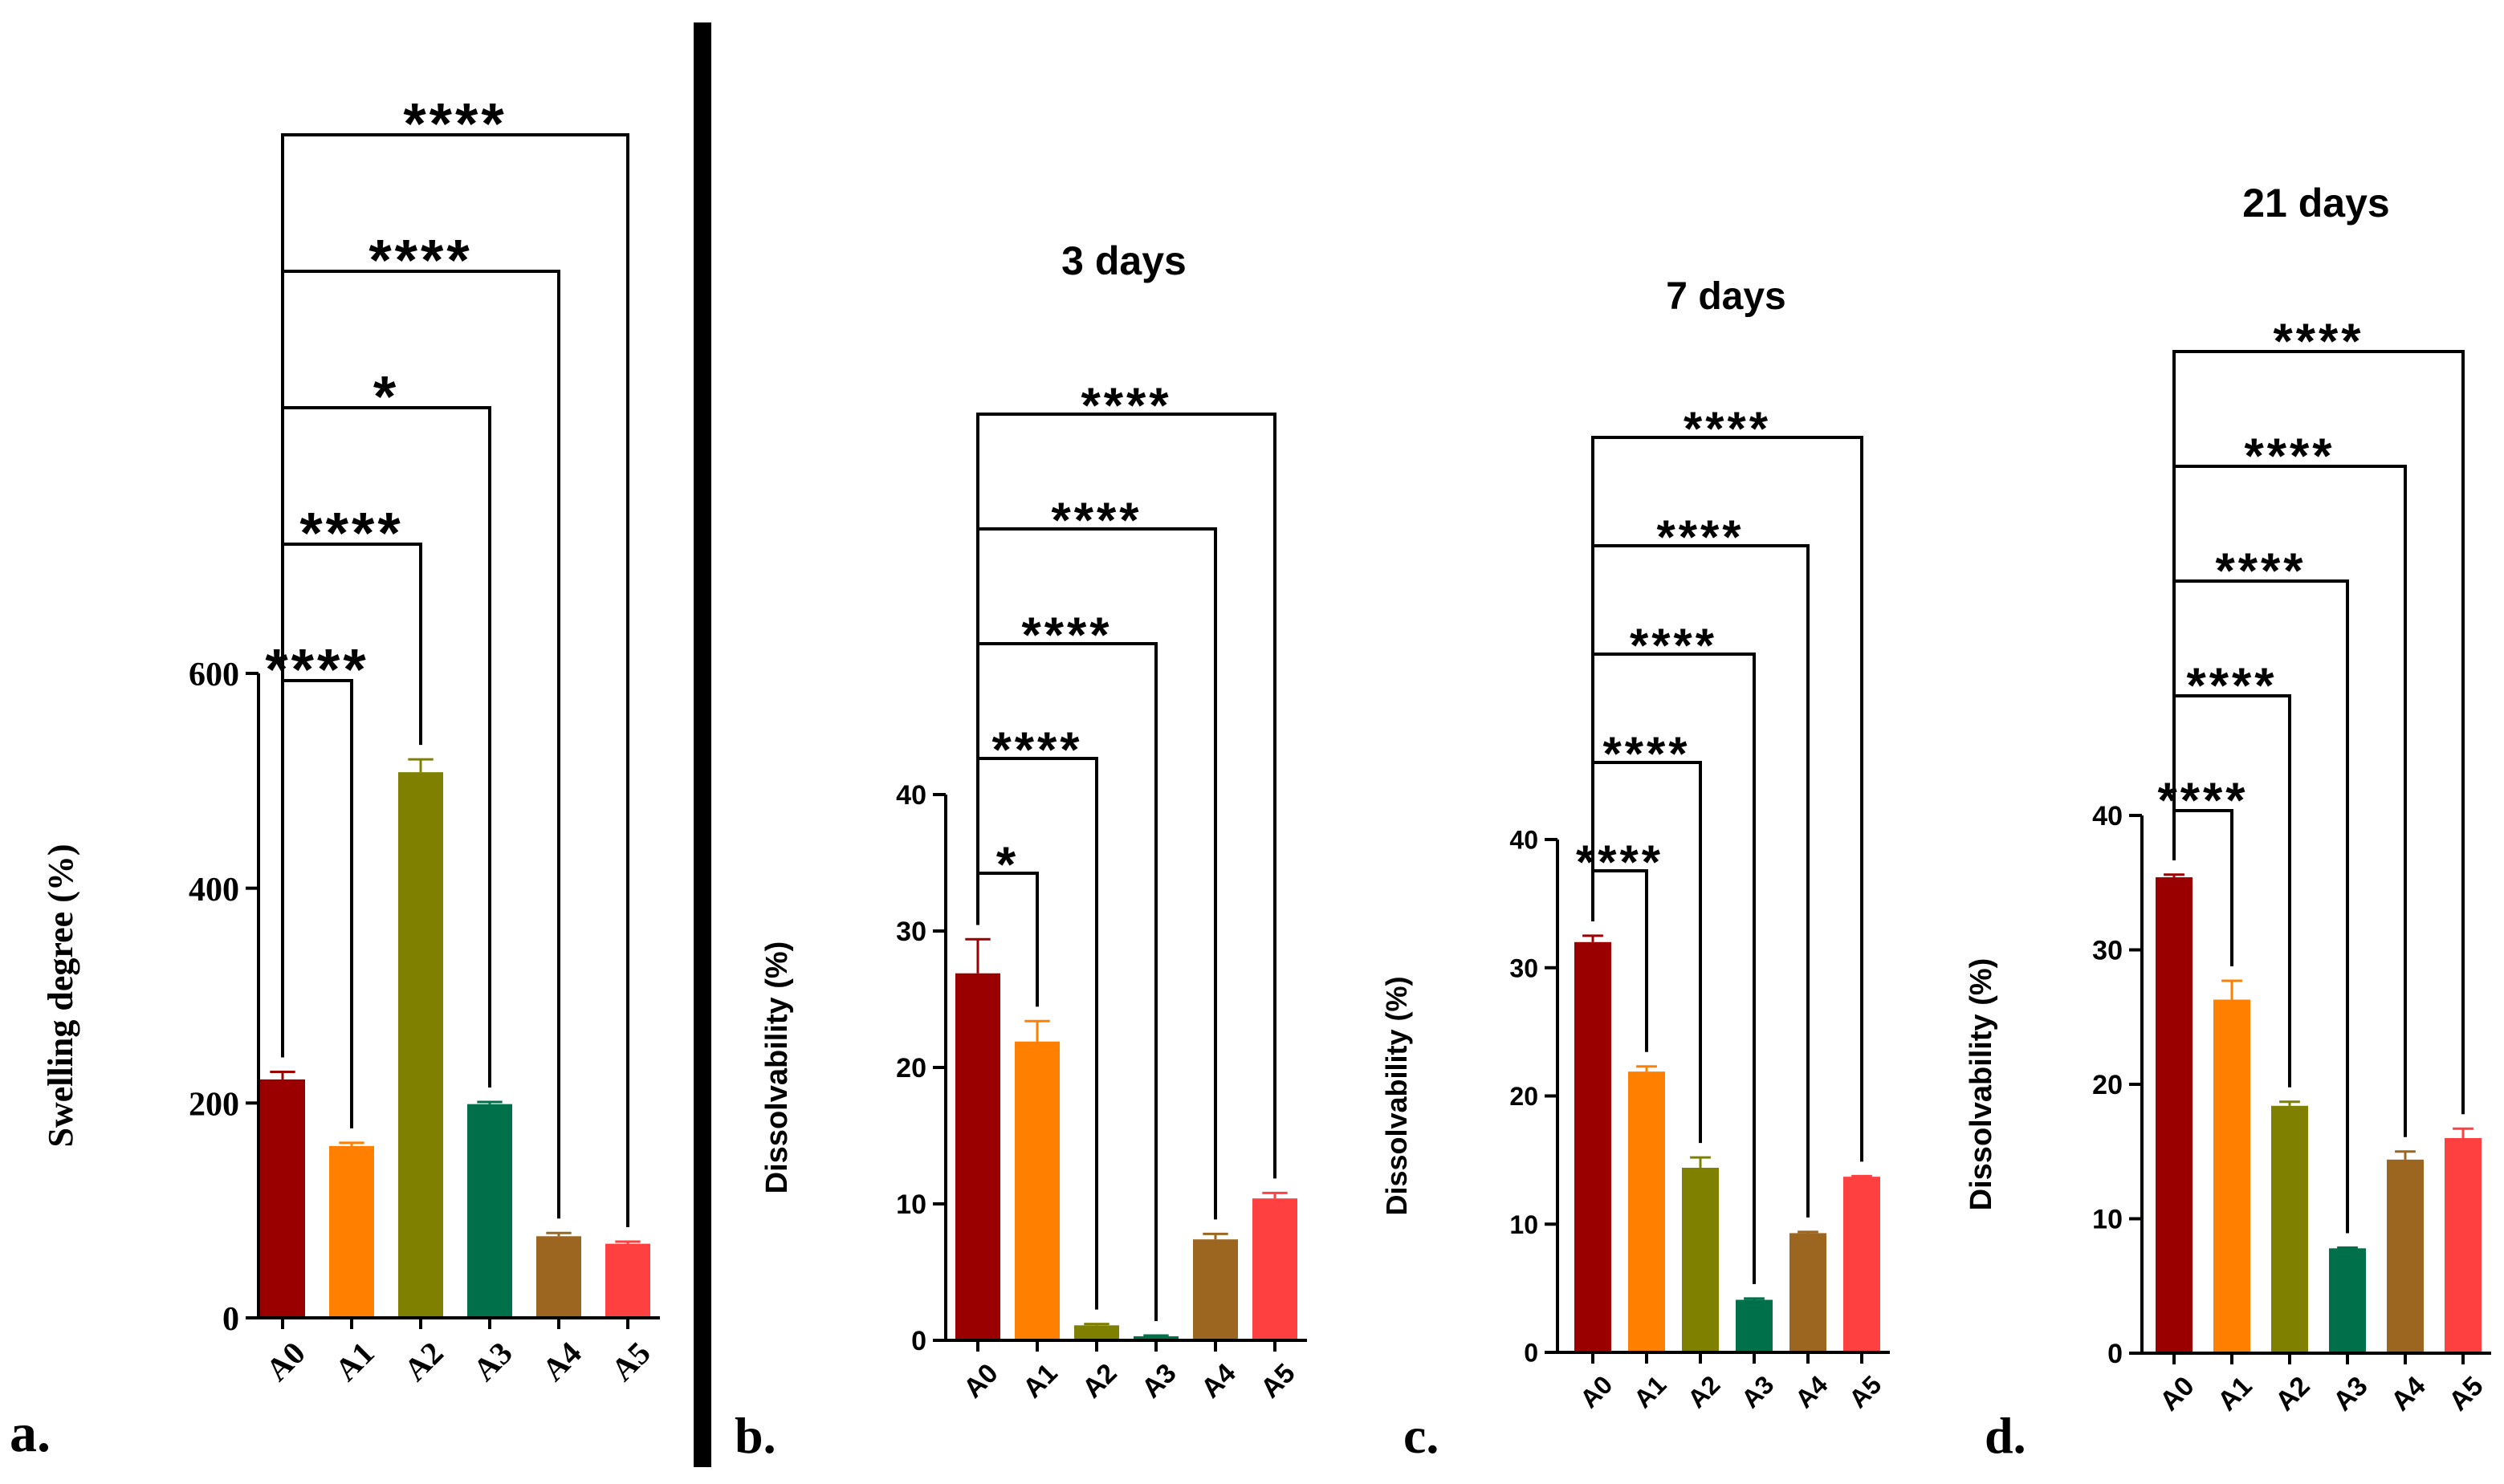 This screenshot has width=2504, height=1484. Describe the element at coordinates (702, 744) in the screenshot. I see `panel-divider` at that location.